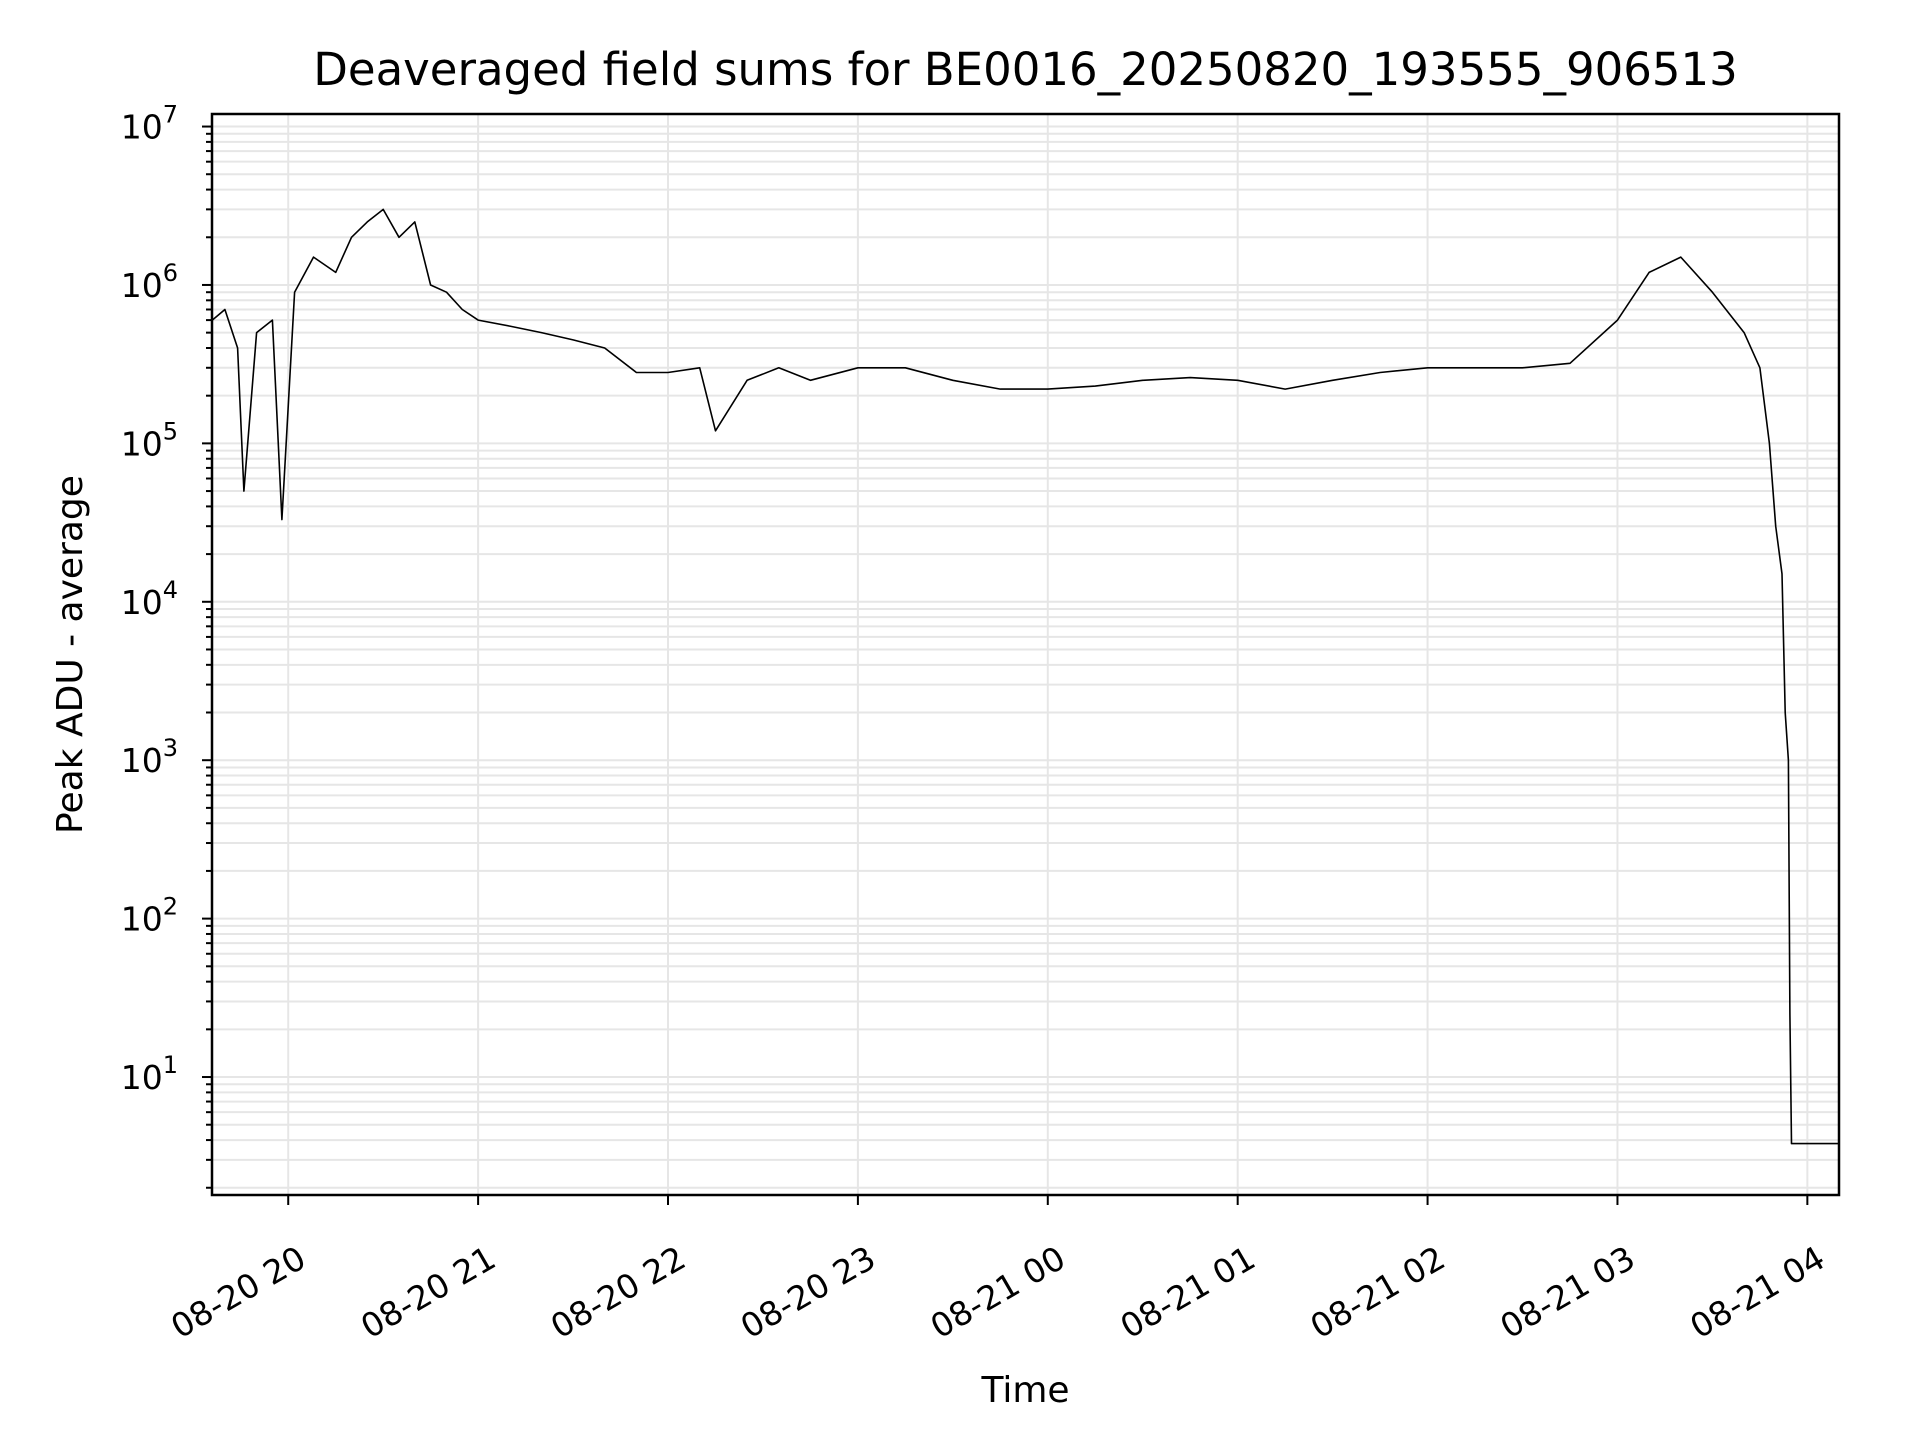  What do you see at coordinates (998, 1292) in the screenshot?
I see `x-tick-label: 08-21 00` at bounding box center [998, 1292].